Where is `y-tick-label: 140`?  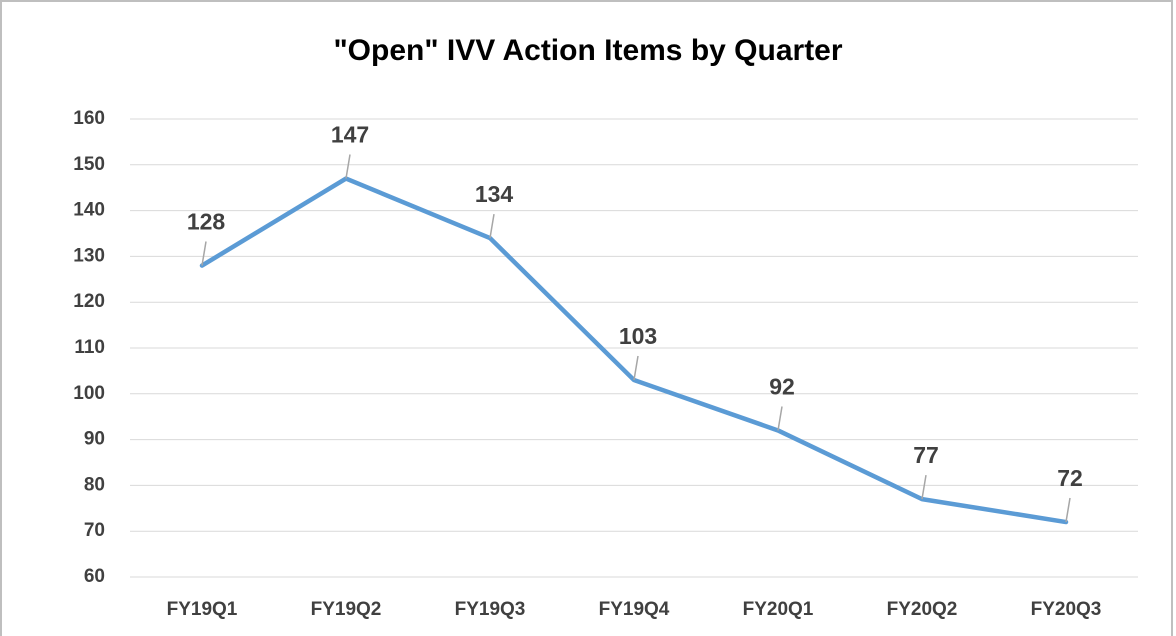
y-tick-label: 140 is located at coordinates (89, 210).